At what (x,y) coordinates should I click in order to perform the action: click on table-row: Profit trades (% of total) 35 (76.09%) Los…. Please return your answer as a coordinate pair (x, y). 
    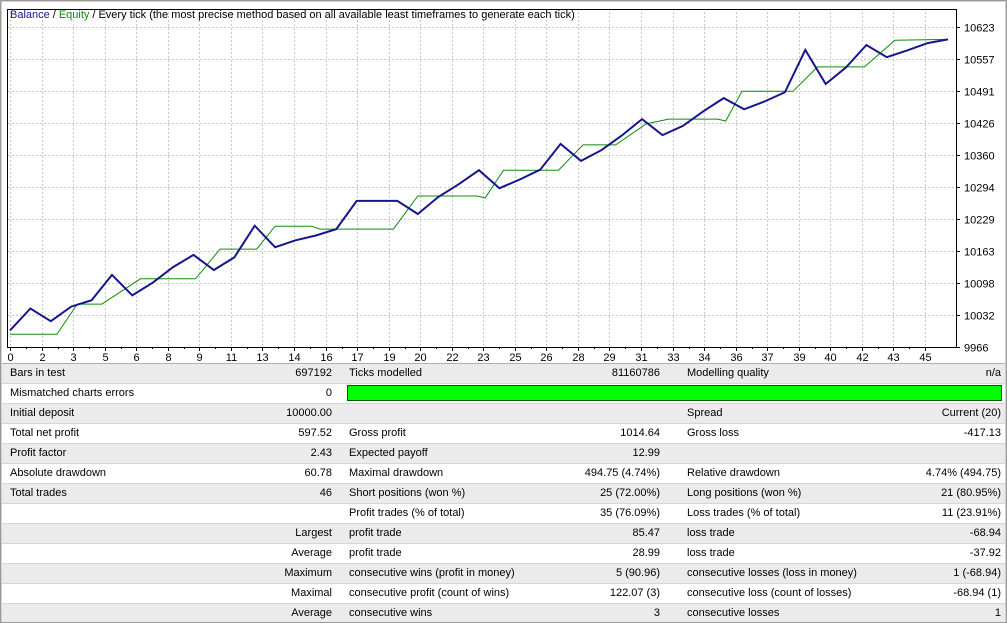
    Looking at the image, I should click on (503, 514).